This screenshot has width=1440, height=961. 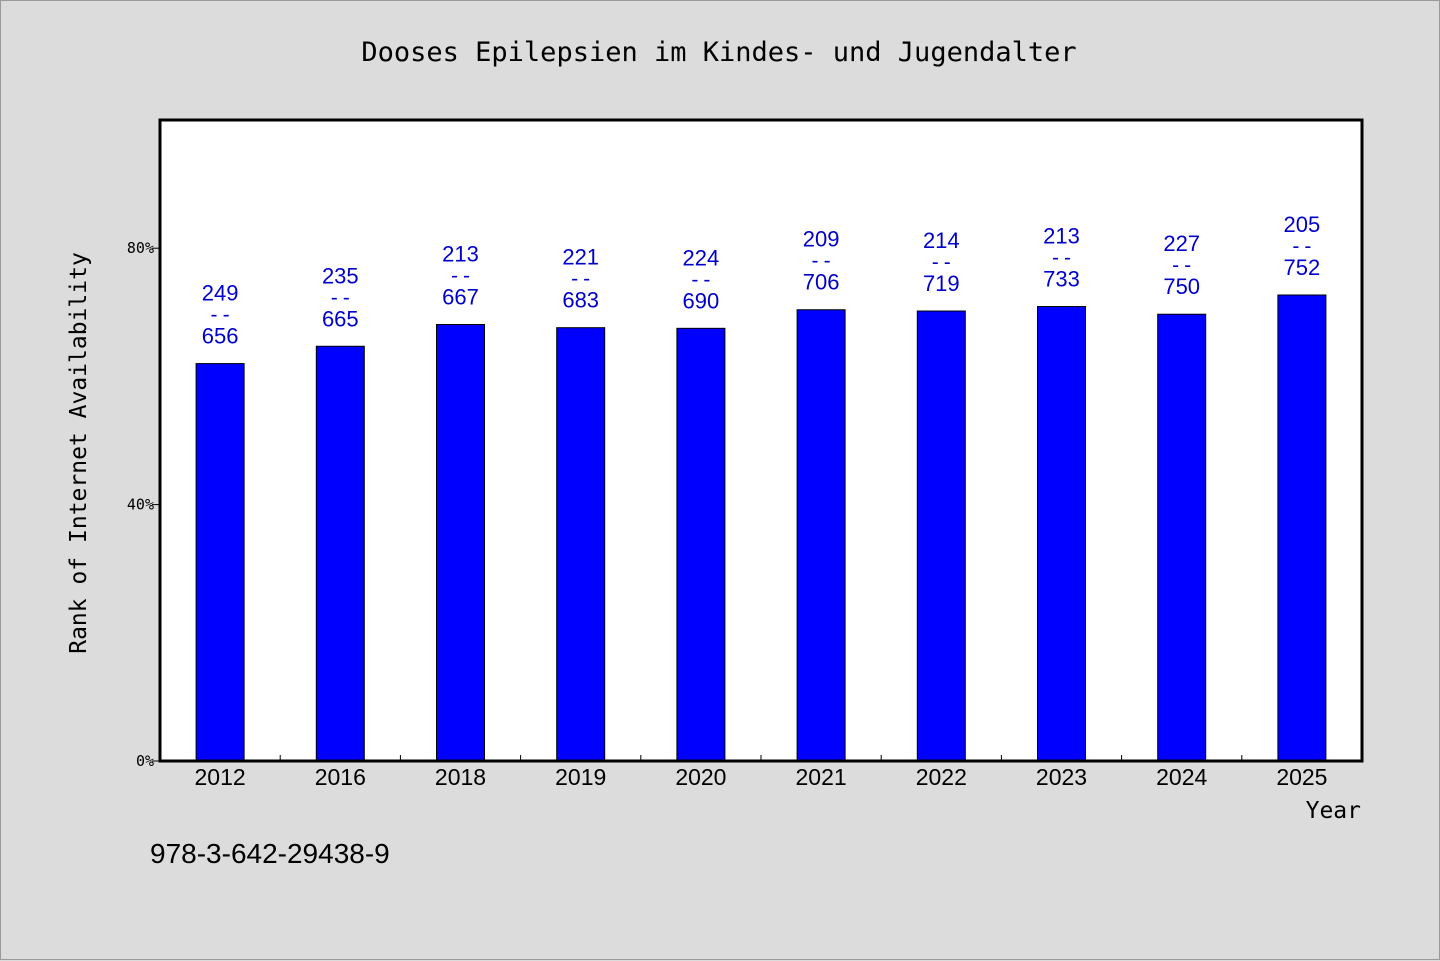 I want to click on x-tick-label: 2016, so click(x=340, y=777).